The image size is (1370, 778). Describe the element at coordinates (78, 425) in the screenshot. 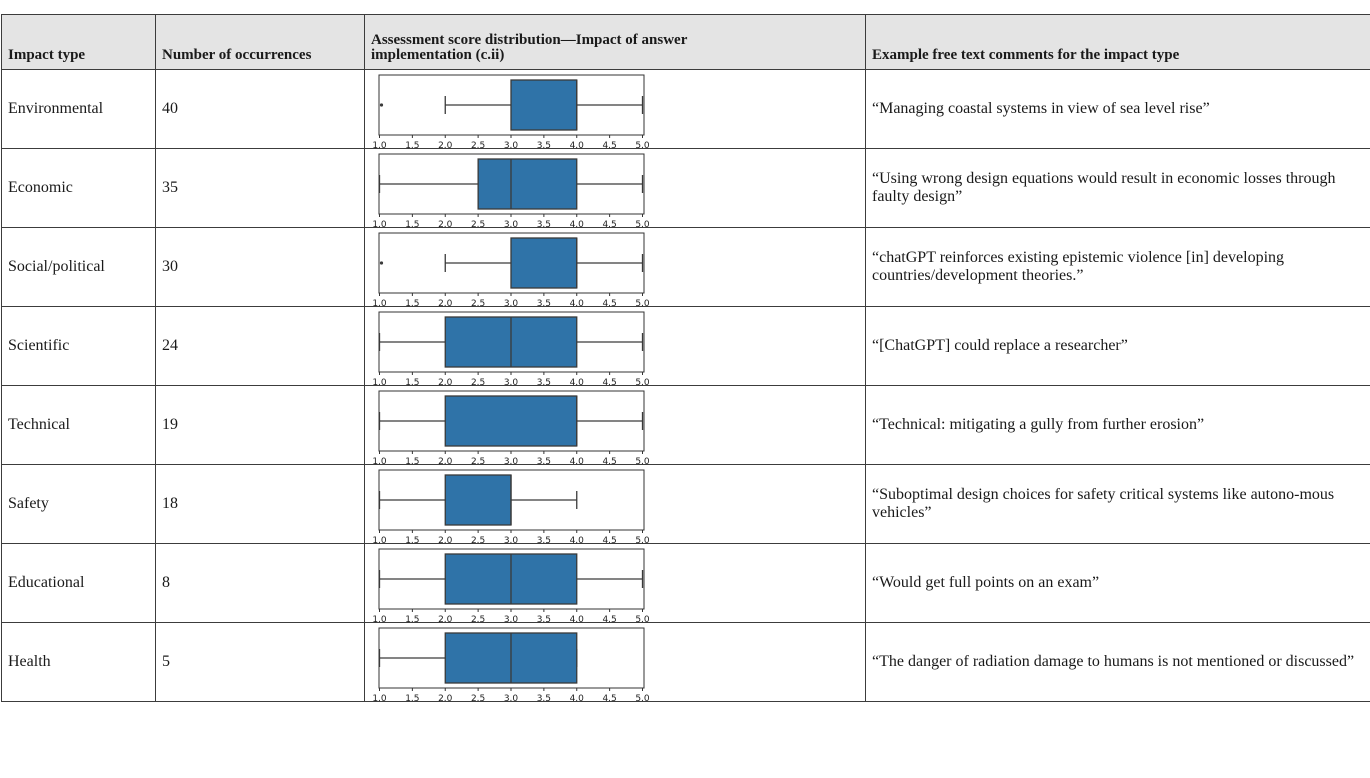

I see `impact-type-cell: Technical` at that location.